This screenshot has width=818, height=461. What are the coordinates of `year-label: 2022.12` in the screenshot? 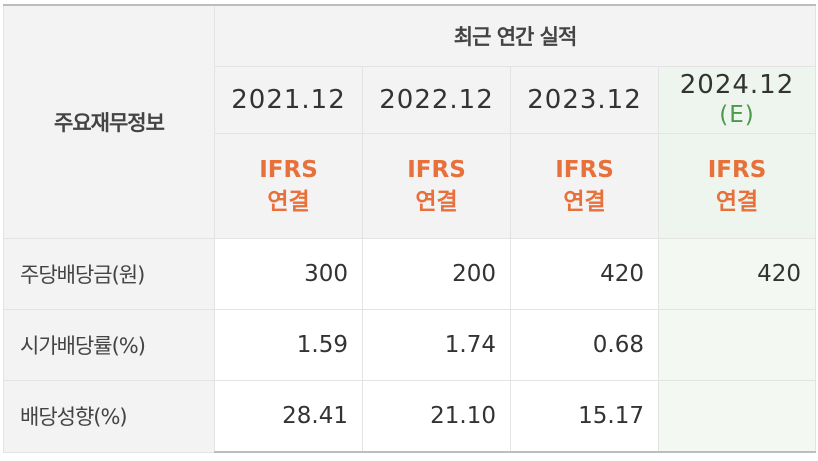 It's located at (436, 100).